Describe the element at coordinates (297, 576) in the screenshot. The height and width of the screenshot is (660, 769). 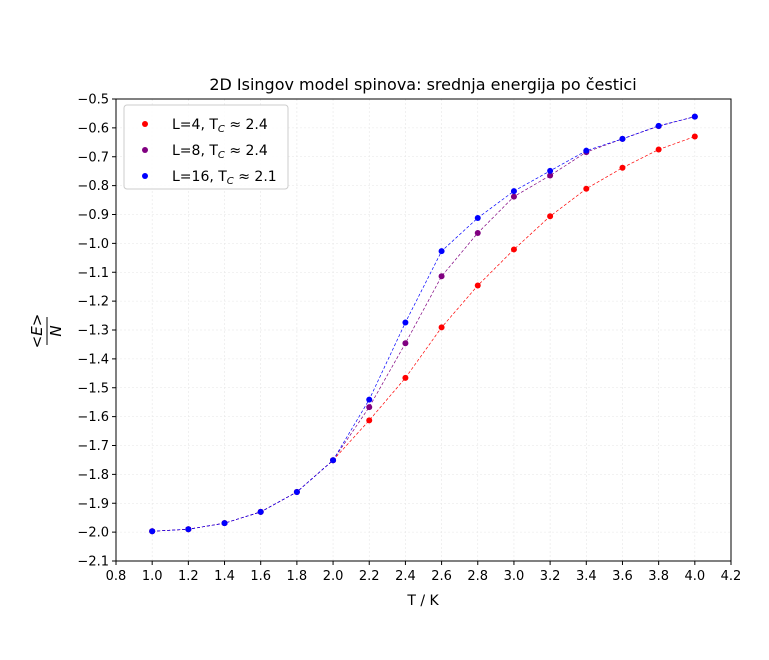
I see `x-tick-label: 1.8` at that location.